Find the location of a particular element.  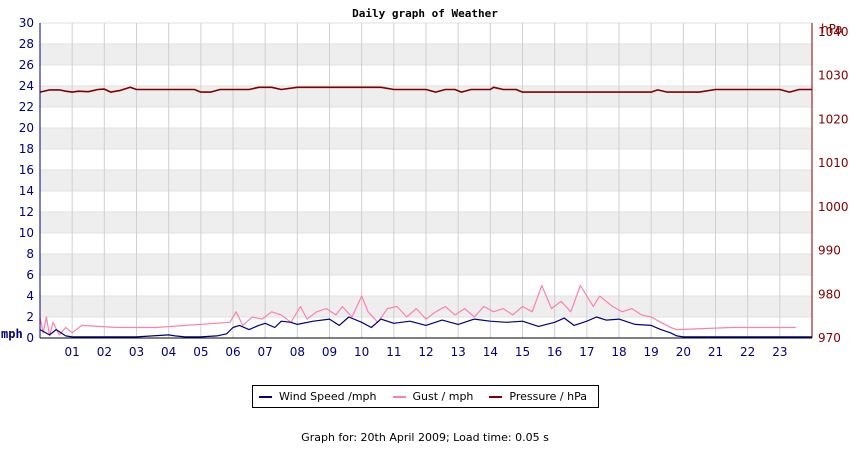

x-tick-label: 22 is located at coordinates (747, 352).